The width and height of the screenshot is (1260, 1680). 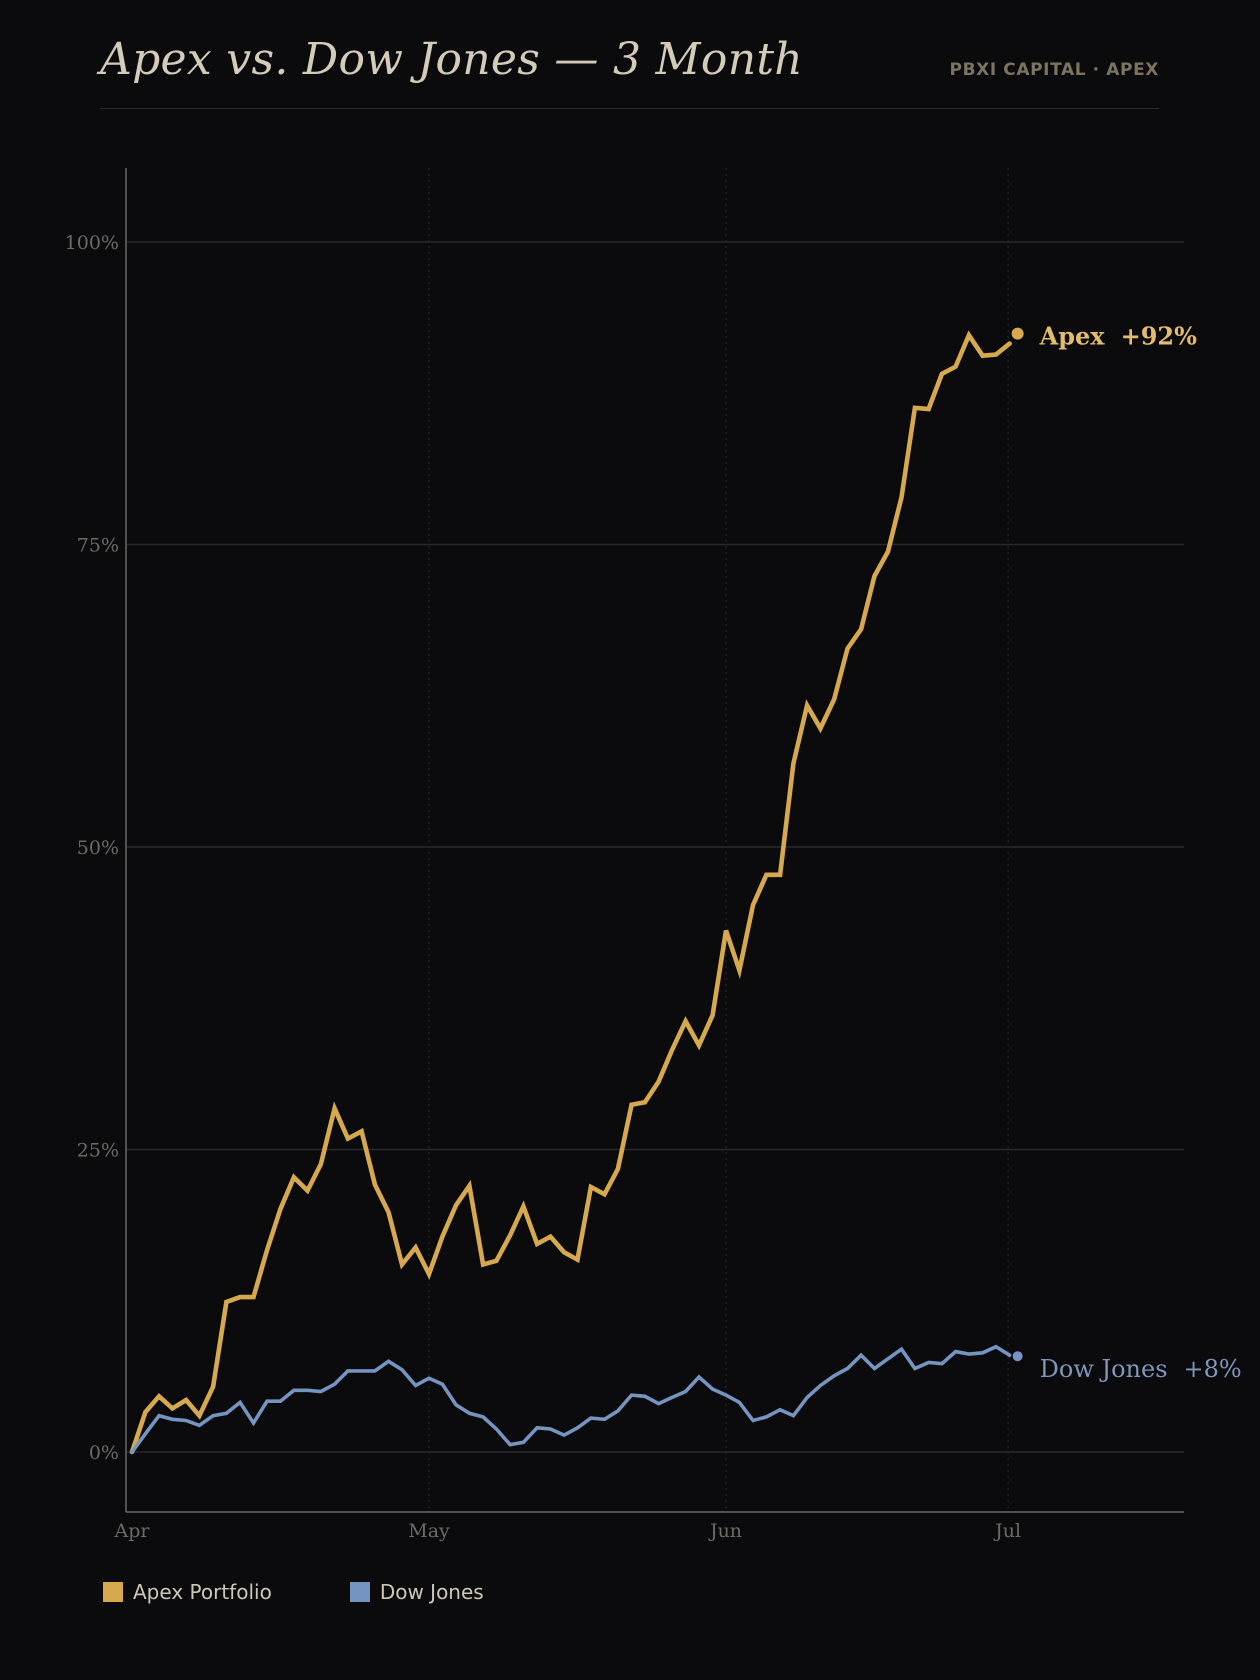 What do you see at coordinates (92, 243) in the screenshot?
I see `y-tick-label: 100%` at bounding box center [92, 243].